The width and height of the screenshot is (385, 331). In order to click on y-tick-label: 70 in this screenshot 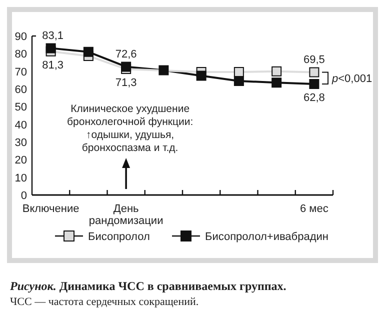, I will do `click(20, 72)`.